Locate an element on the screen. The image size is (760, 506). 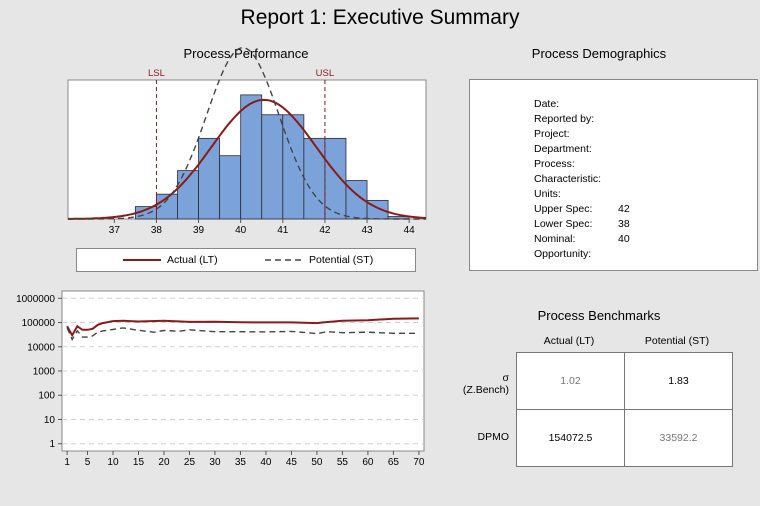
y-tick-label: 100 is located at coordinates (46, 396).